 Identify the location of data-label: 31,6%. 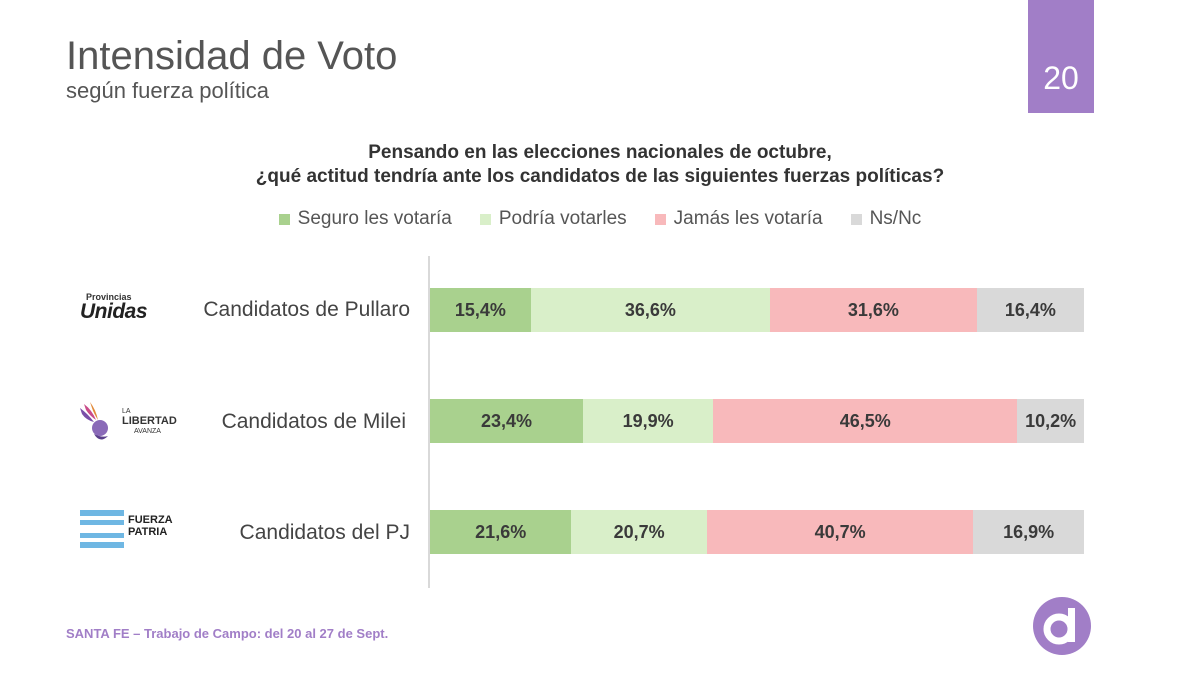
(873, 309).